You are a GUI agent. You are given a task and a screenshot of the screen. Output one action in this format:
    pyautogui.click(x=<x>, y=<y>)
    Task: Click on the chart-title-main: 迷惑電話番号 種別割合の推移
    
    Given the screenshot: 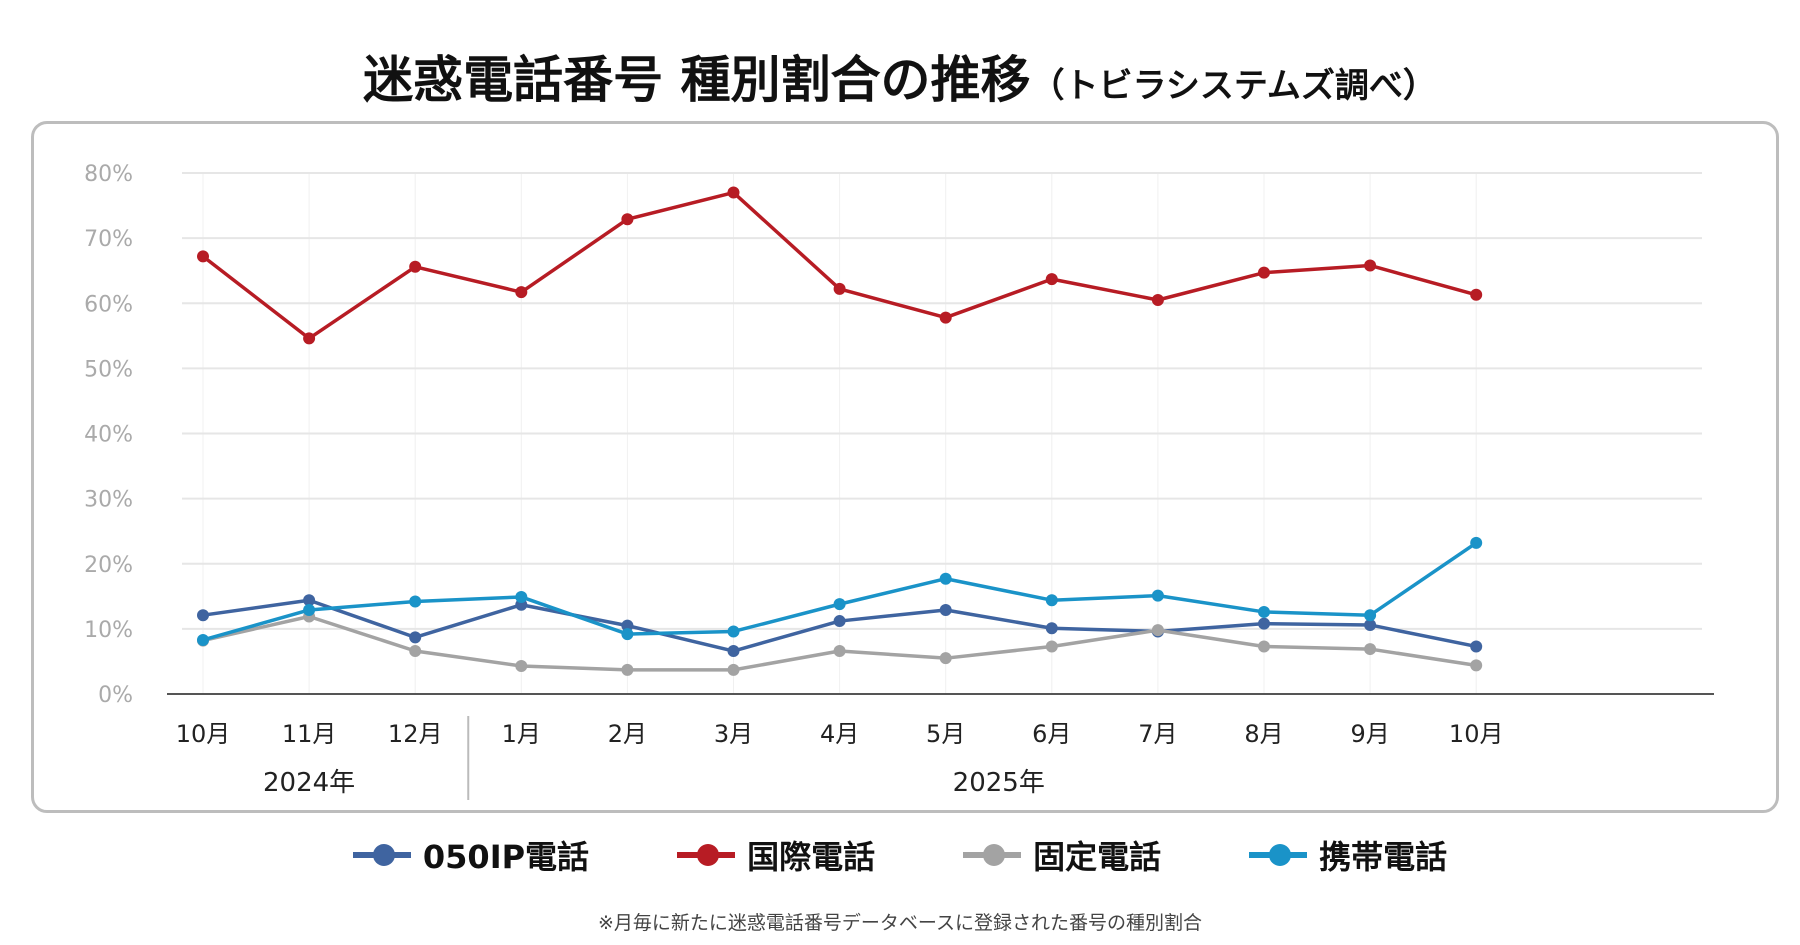 What is the action you would take?
    pyautogui.click(x=697, y=80)
    